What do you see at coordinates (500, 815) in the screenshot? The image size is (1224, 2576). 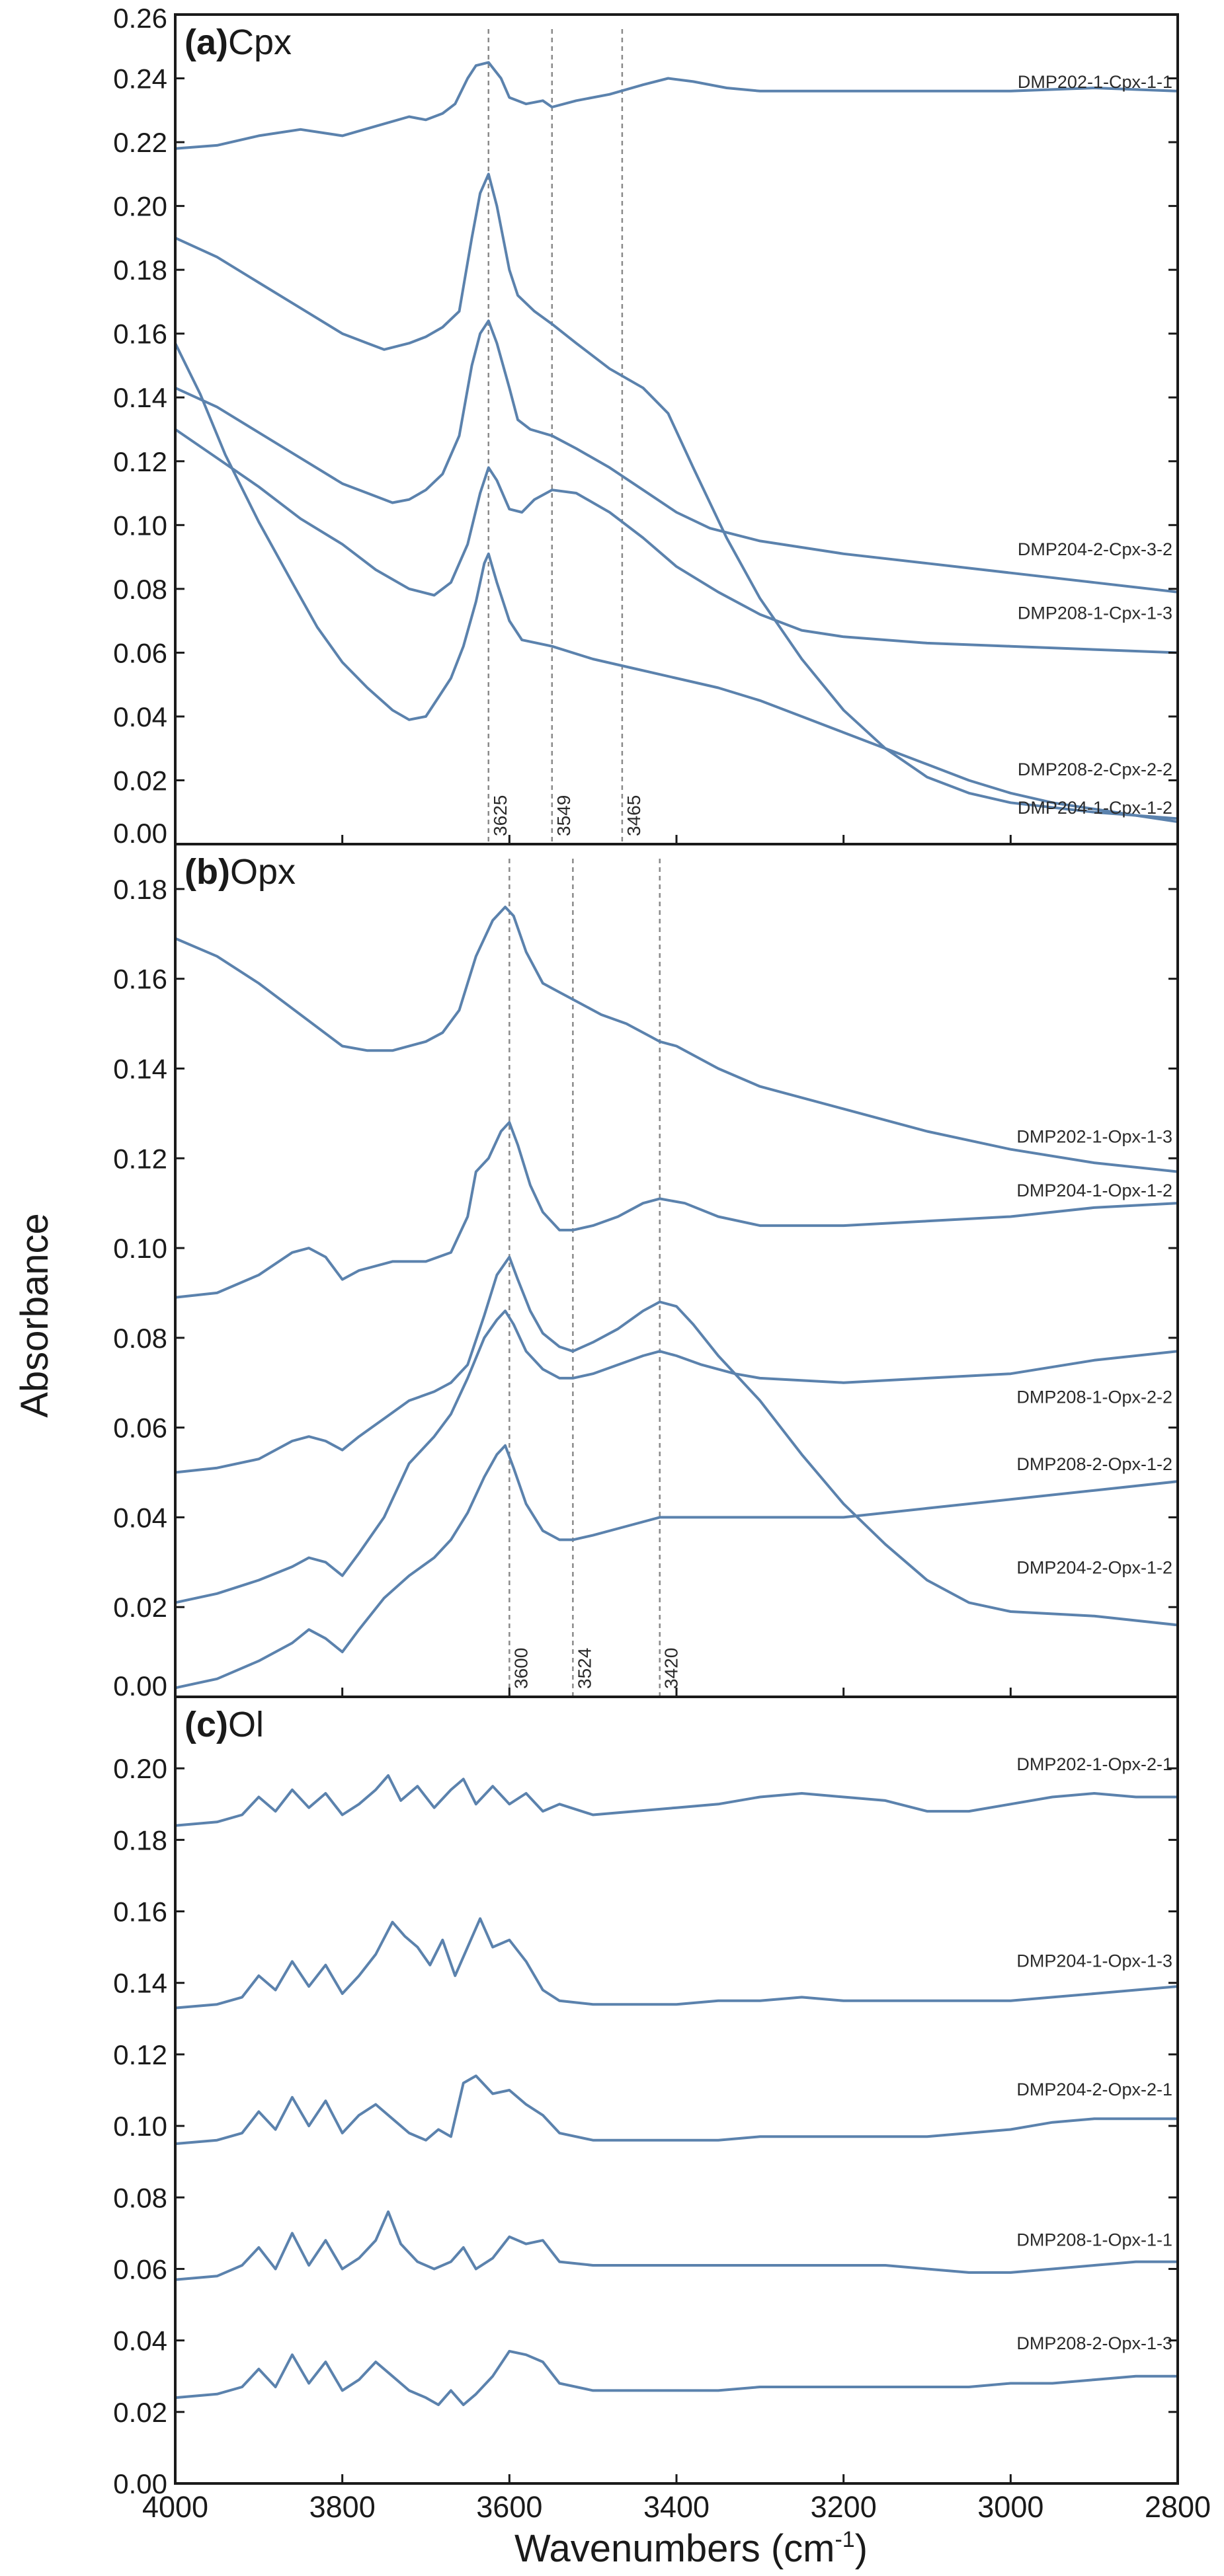 I see `reference-line-label-3625: 3625` at bounding box center [500, 815].